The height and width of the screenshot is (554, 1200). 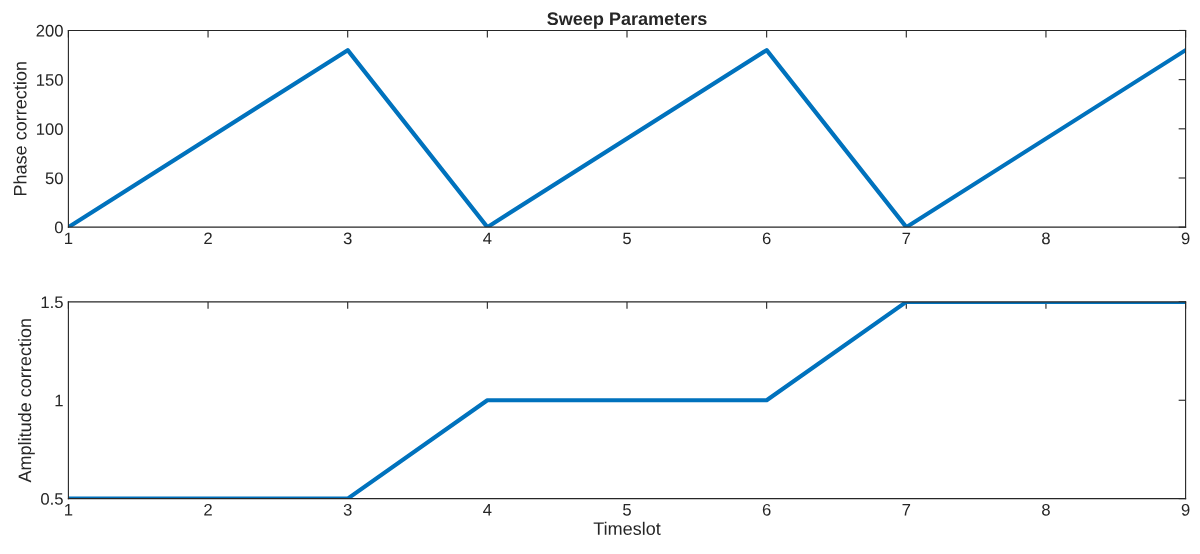 What do you see at coordinates (26, 401) in the screenshot?
I see `y-axis-title: Amplitude correction` at bounding box center [26, 401].